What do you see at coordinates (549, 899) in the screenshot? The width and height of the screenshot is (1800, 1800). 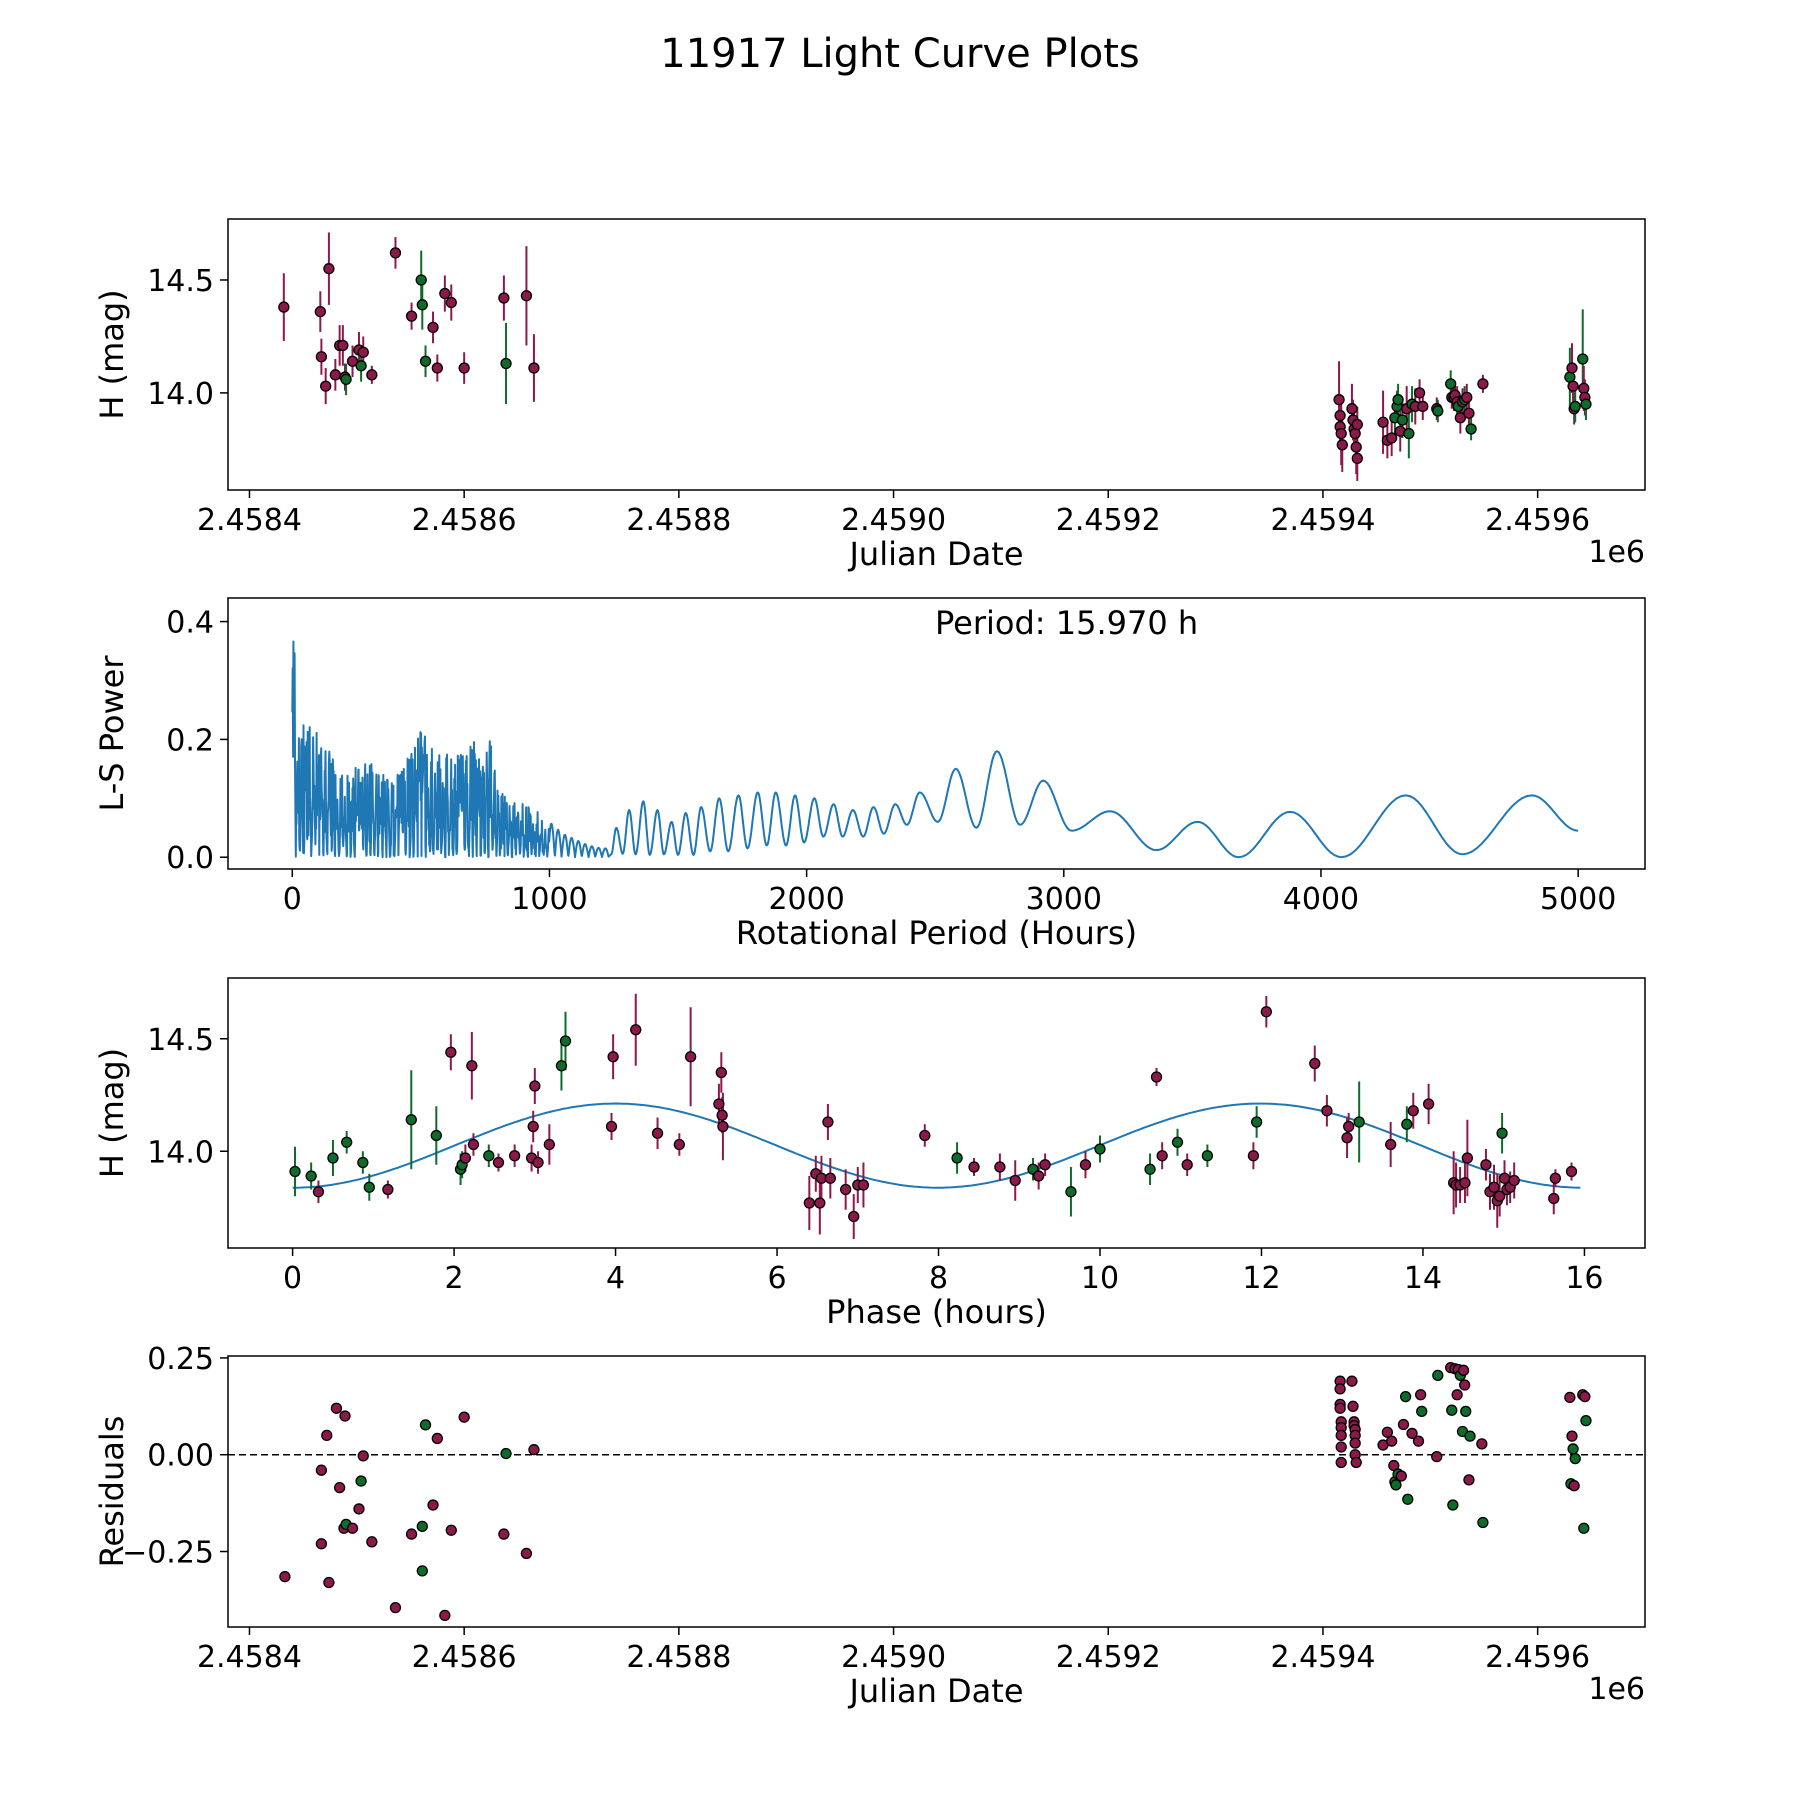 I see `periodogram-xtick-label: 1000` at bounding box center [549, 899].